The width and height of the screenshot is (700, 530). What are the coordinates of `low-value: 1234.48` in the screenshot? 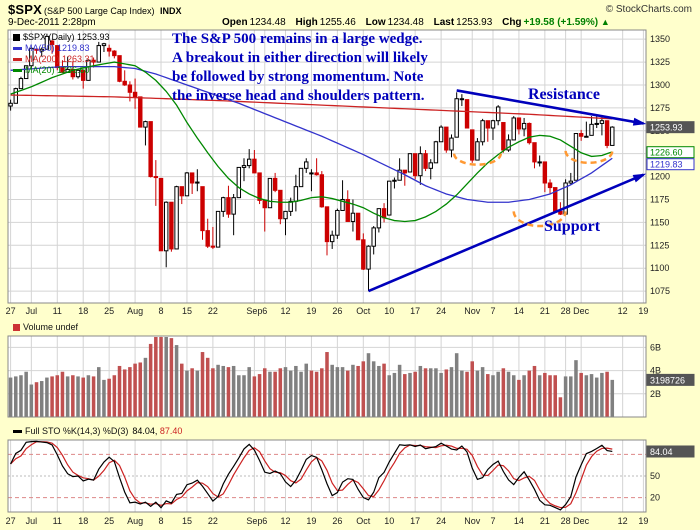 It's located at (405, 22).